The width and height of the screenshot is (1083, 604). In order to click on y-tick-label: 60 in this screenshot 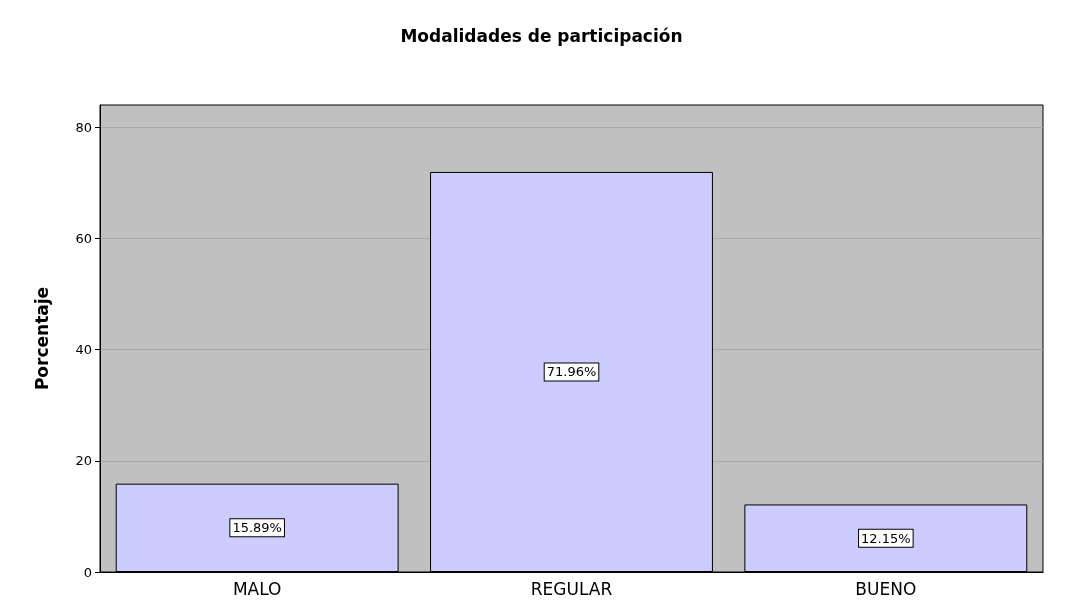, I will do `click(83, 238)`.